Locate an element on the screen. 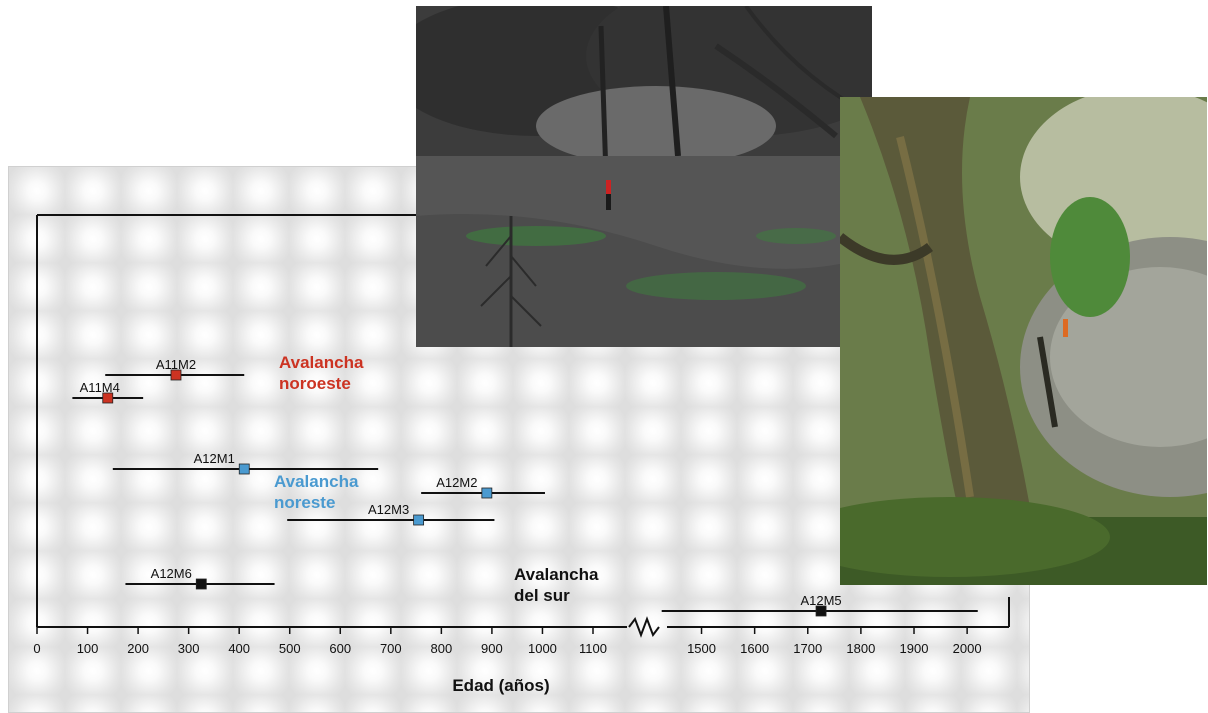 The width and height of the screenshot is (1208, 713). x-tick-label: 2000 is located at coordinates (967, 648).